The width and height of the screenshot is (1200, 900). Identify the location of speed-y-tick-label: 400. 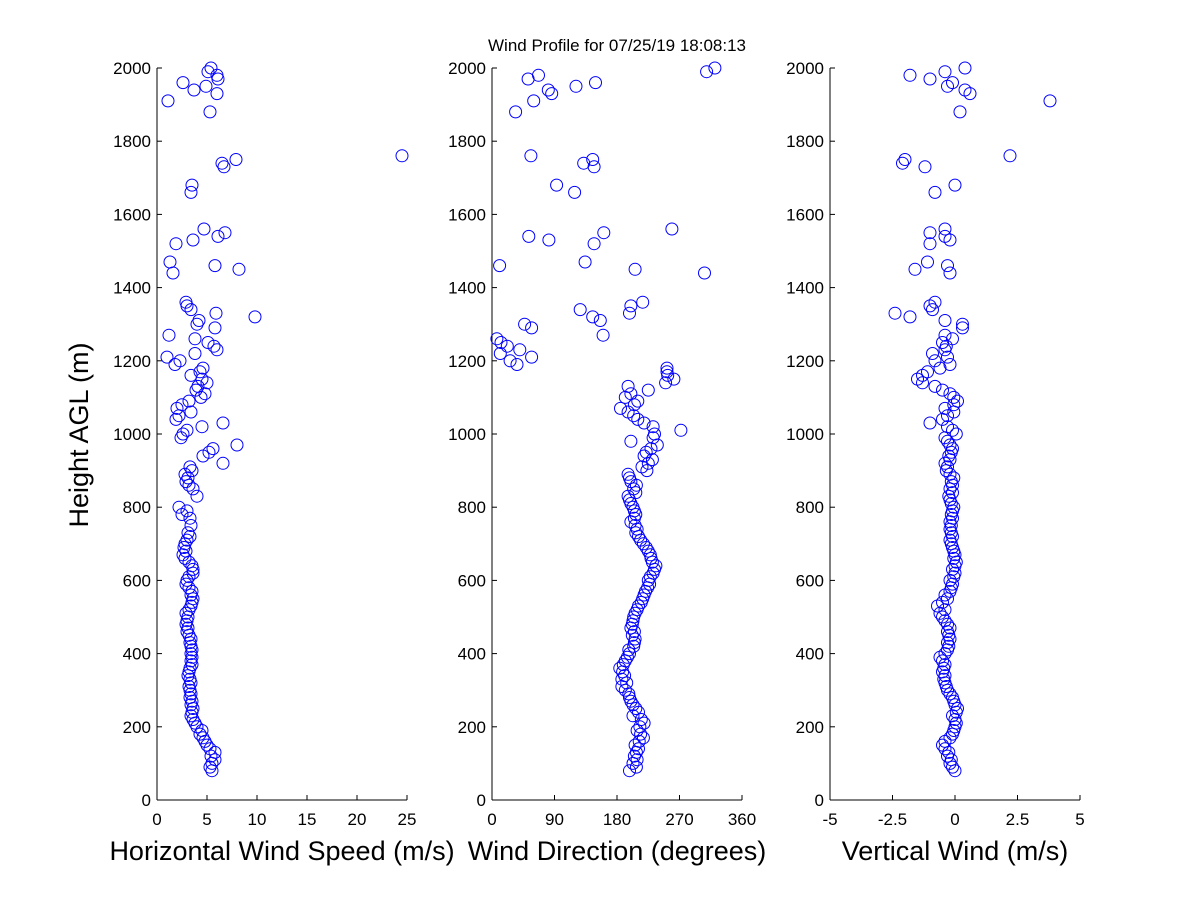
(137, 654).